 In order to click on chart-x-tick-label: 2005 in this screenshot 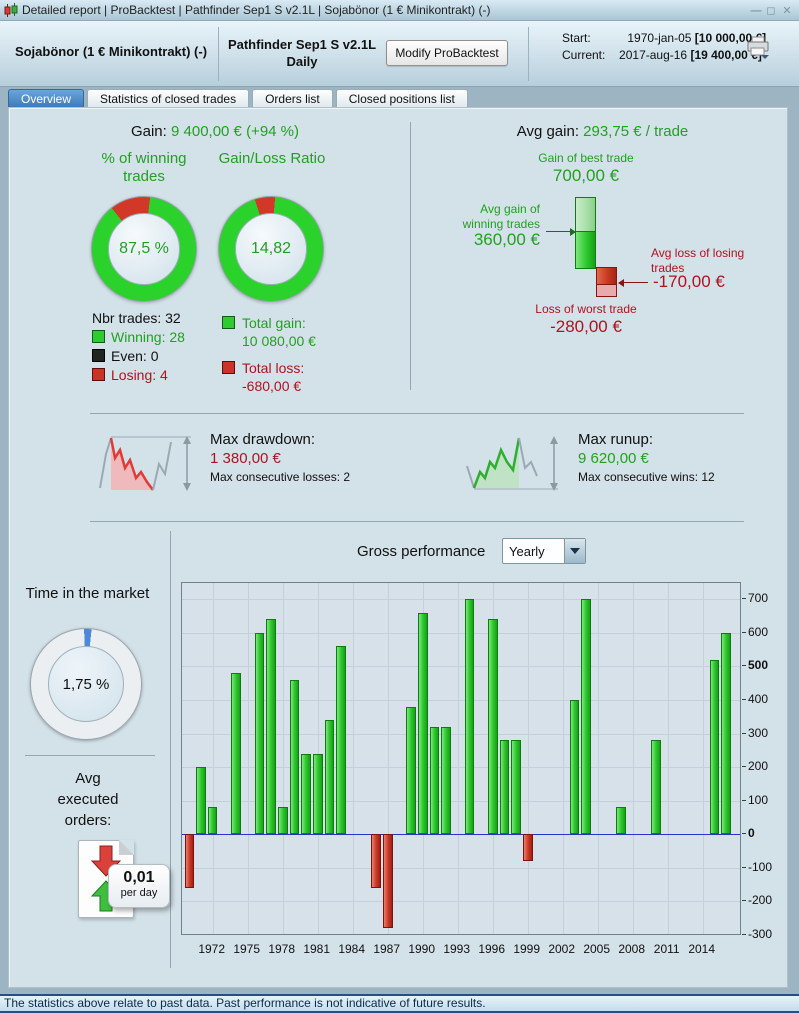, I will do `click(597, 949)`.